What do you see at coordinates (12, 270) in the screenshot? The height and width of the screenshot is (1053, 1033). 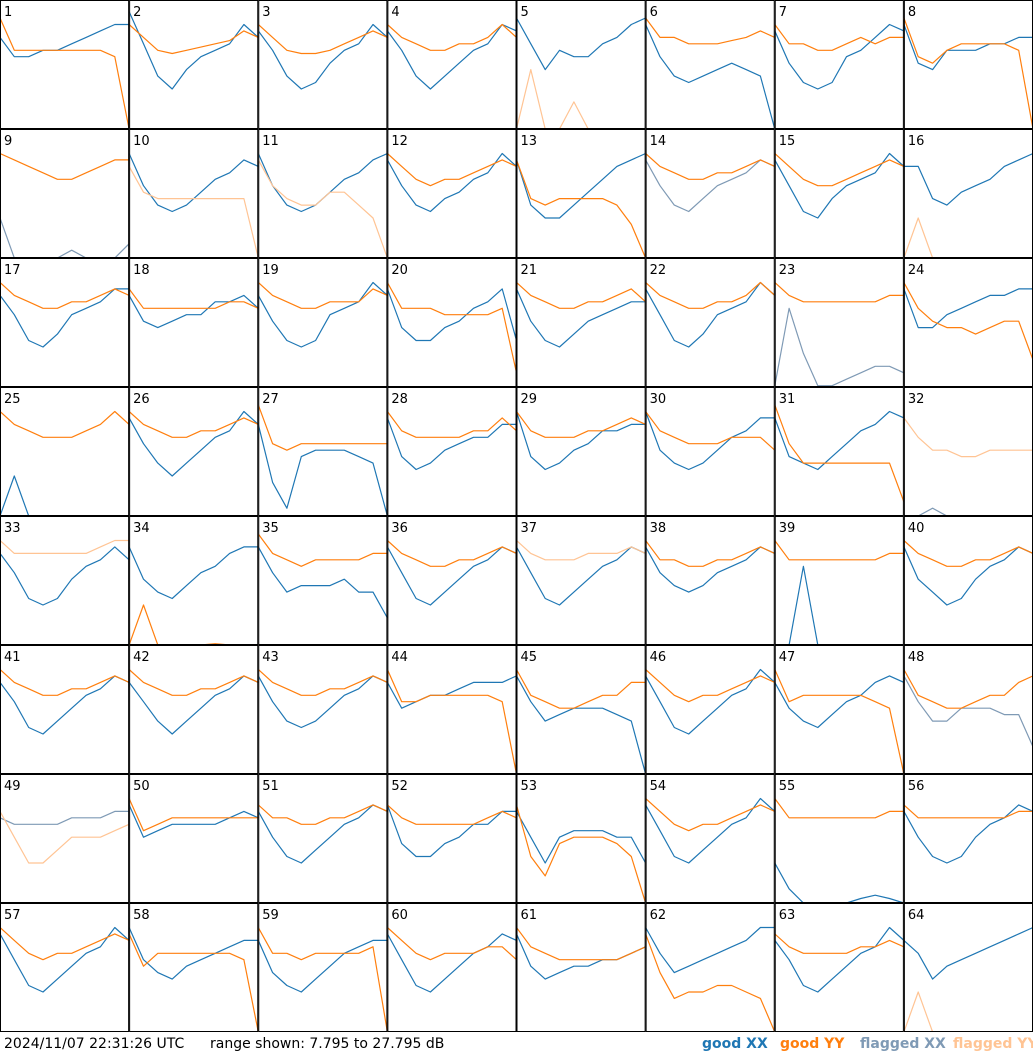 I see `panel-label: 17` at bounding box center [12, 270].